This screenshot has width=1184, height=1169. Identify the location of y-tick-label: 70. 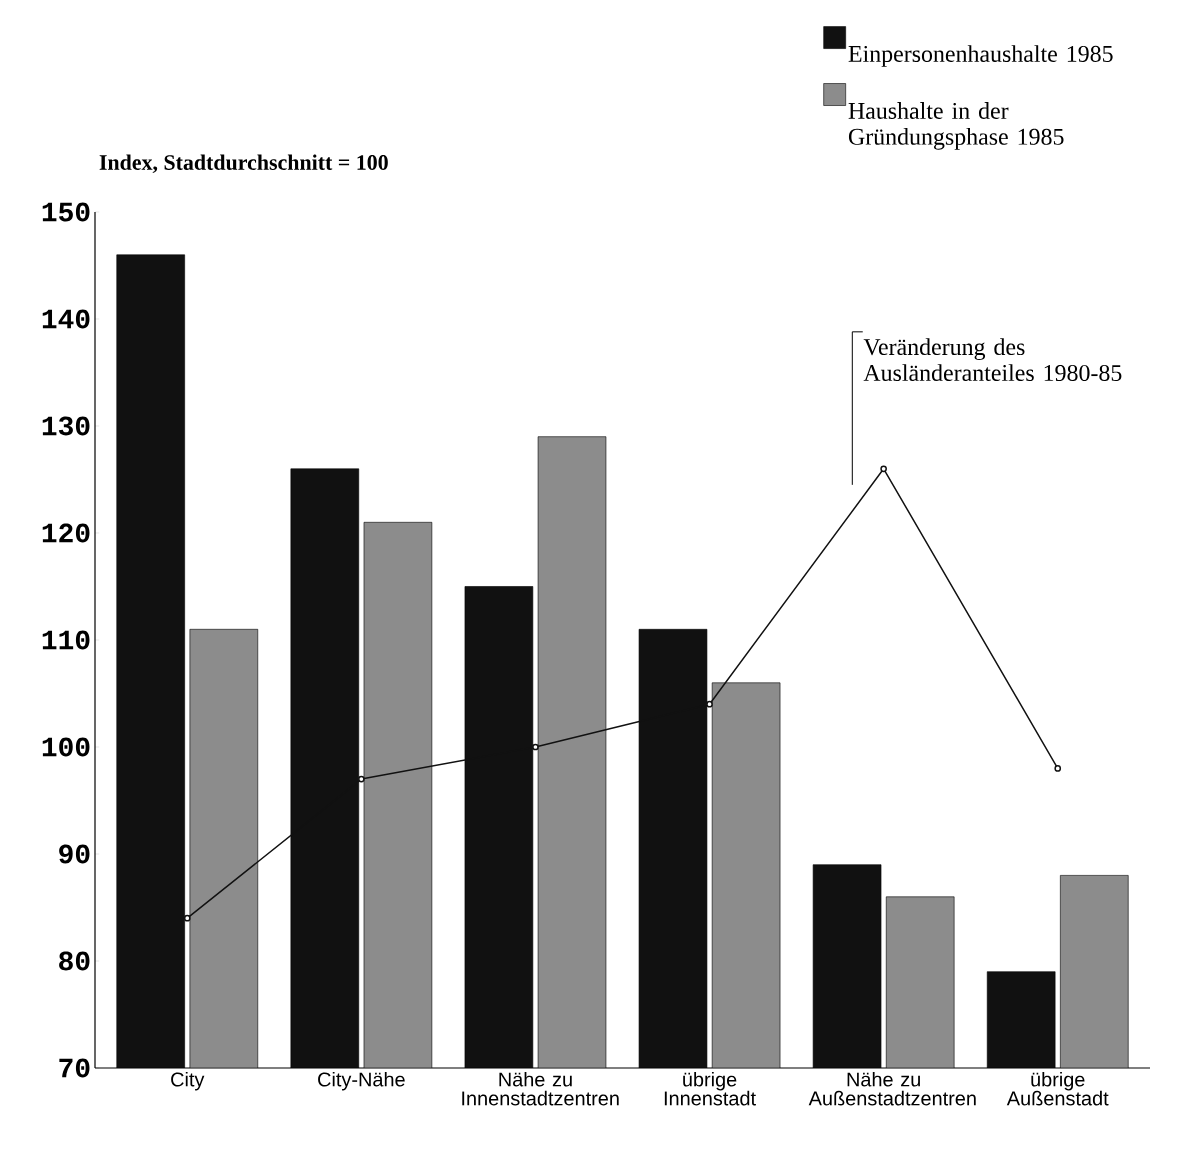
(74, 1068).